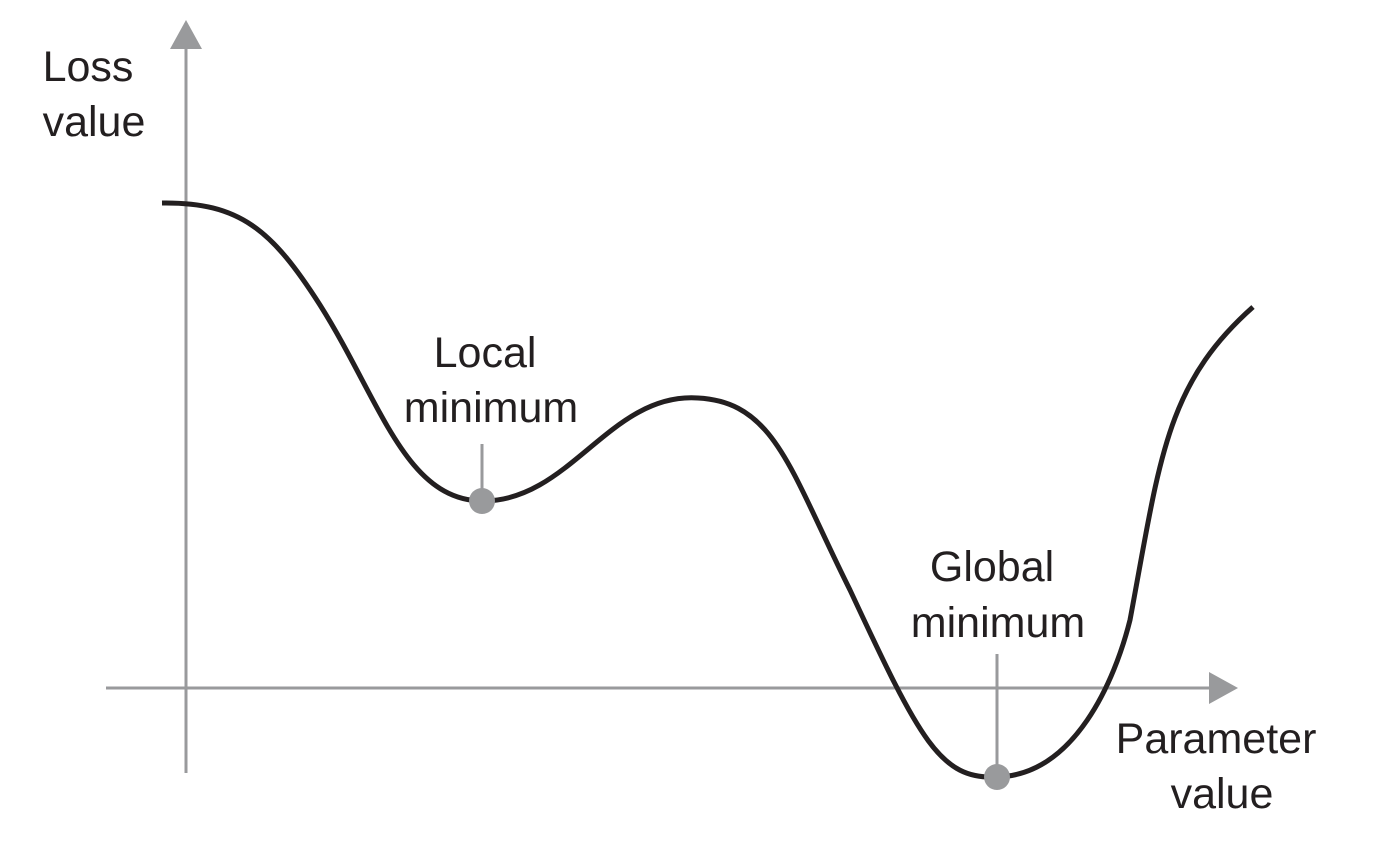 The width and height of the screenshot is (1389, 855). What do you see at coordinates (997, 777) in the screenshot?
I see `global-minimum-marker` at bounding box center [997, 777].